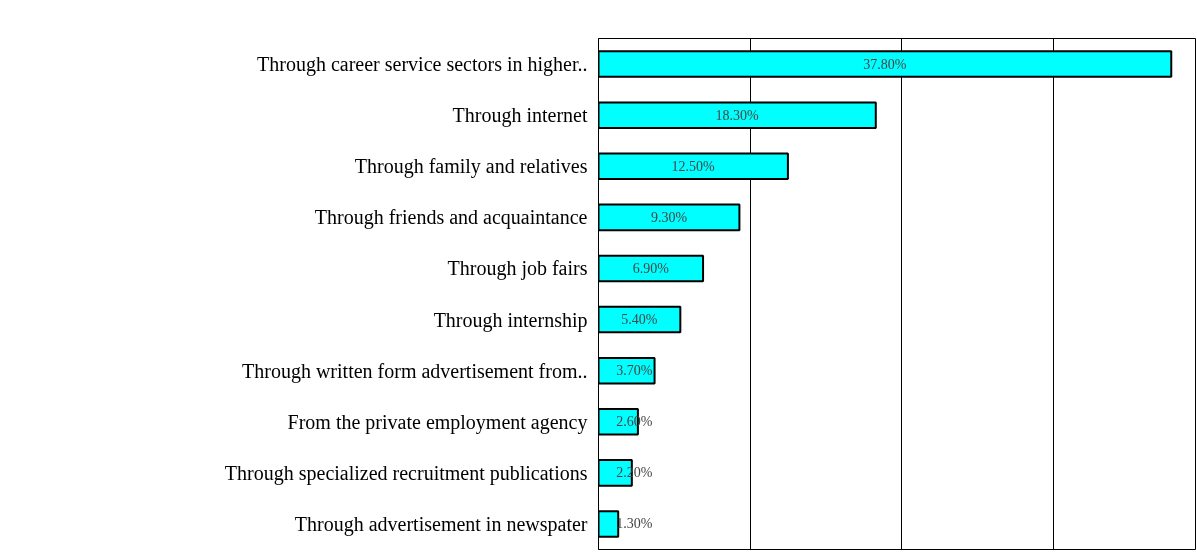  Describe the element at coordinates (634, 371) in the screenshot. I see `data-label: 3.70%` at that location.